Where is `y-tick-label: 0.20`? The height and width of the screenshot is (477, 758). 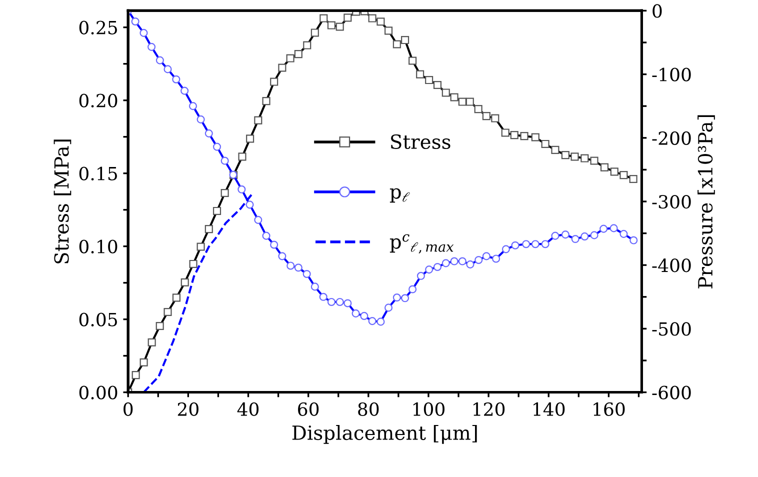
y-tick-label: 0.20 is located at coordinates (98, 101).